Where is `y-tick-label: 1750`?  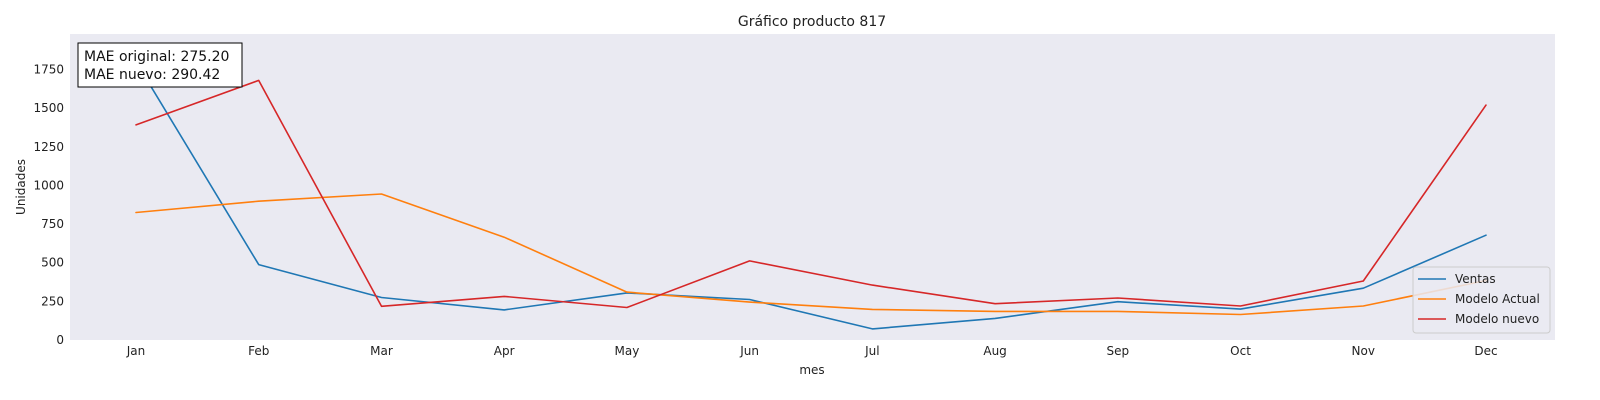
y-tick-label: 1750 is located at coordinates (48, 70).